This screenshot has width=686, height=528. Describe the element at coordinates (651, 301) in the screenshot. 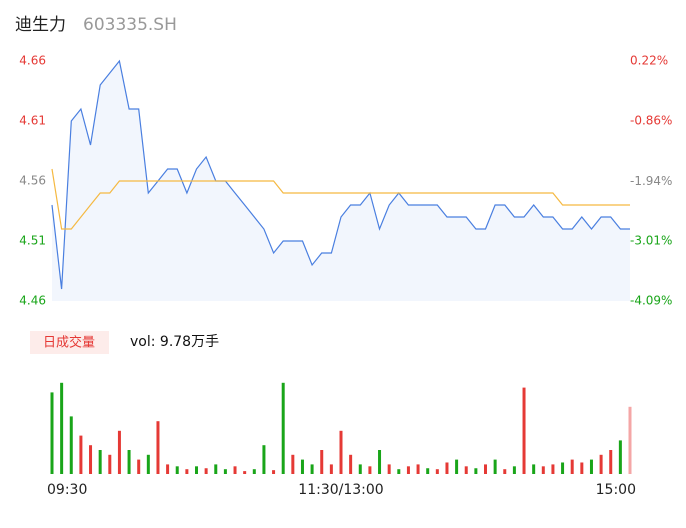

I see `y2-tick-label: -4.09%` at that location.